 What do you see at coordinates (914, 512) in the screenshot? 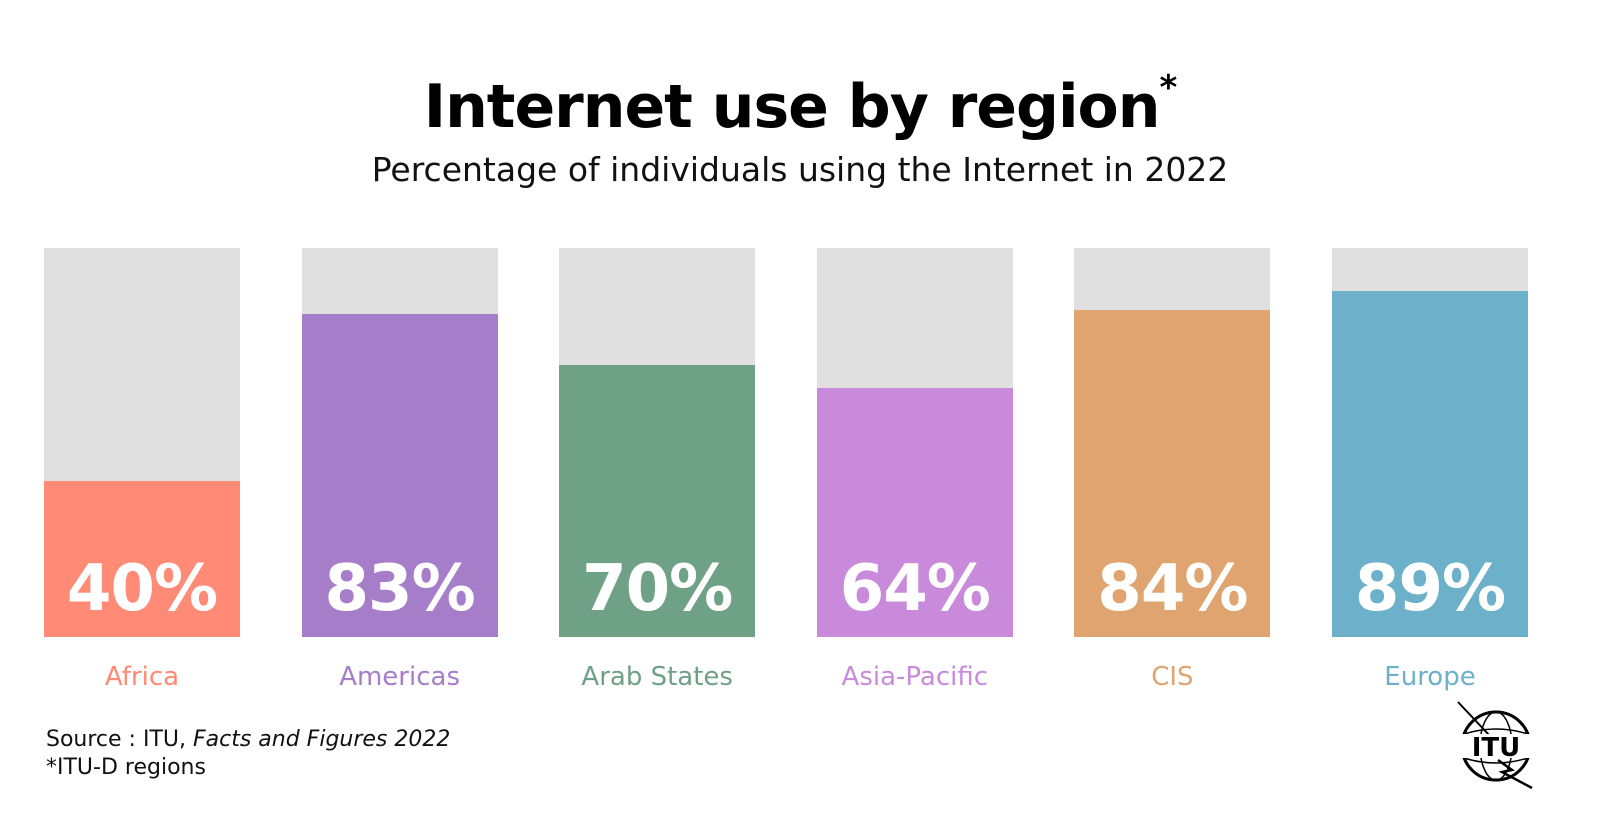
I see `bar-asia-pacific` at bounding box center [914, 512].